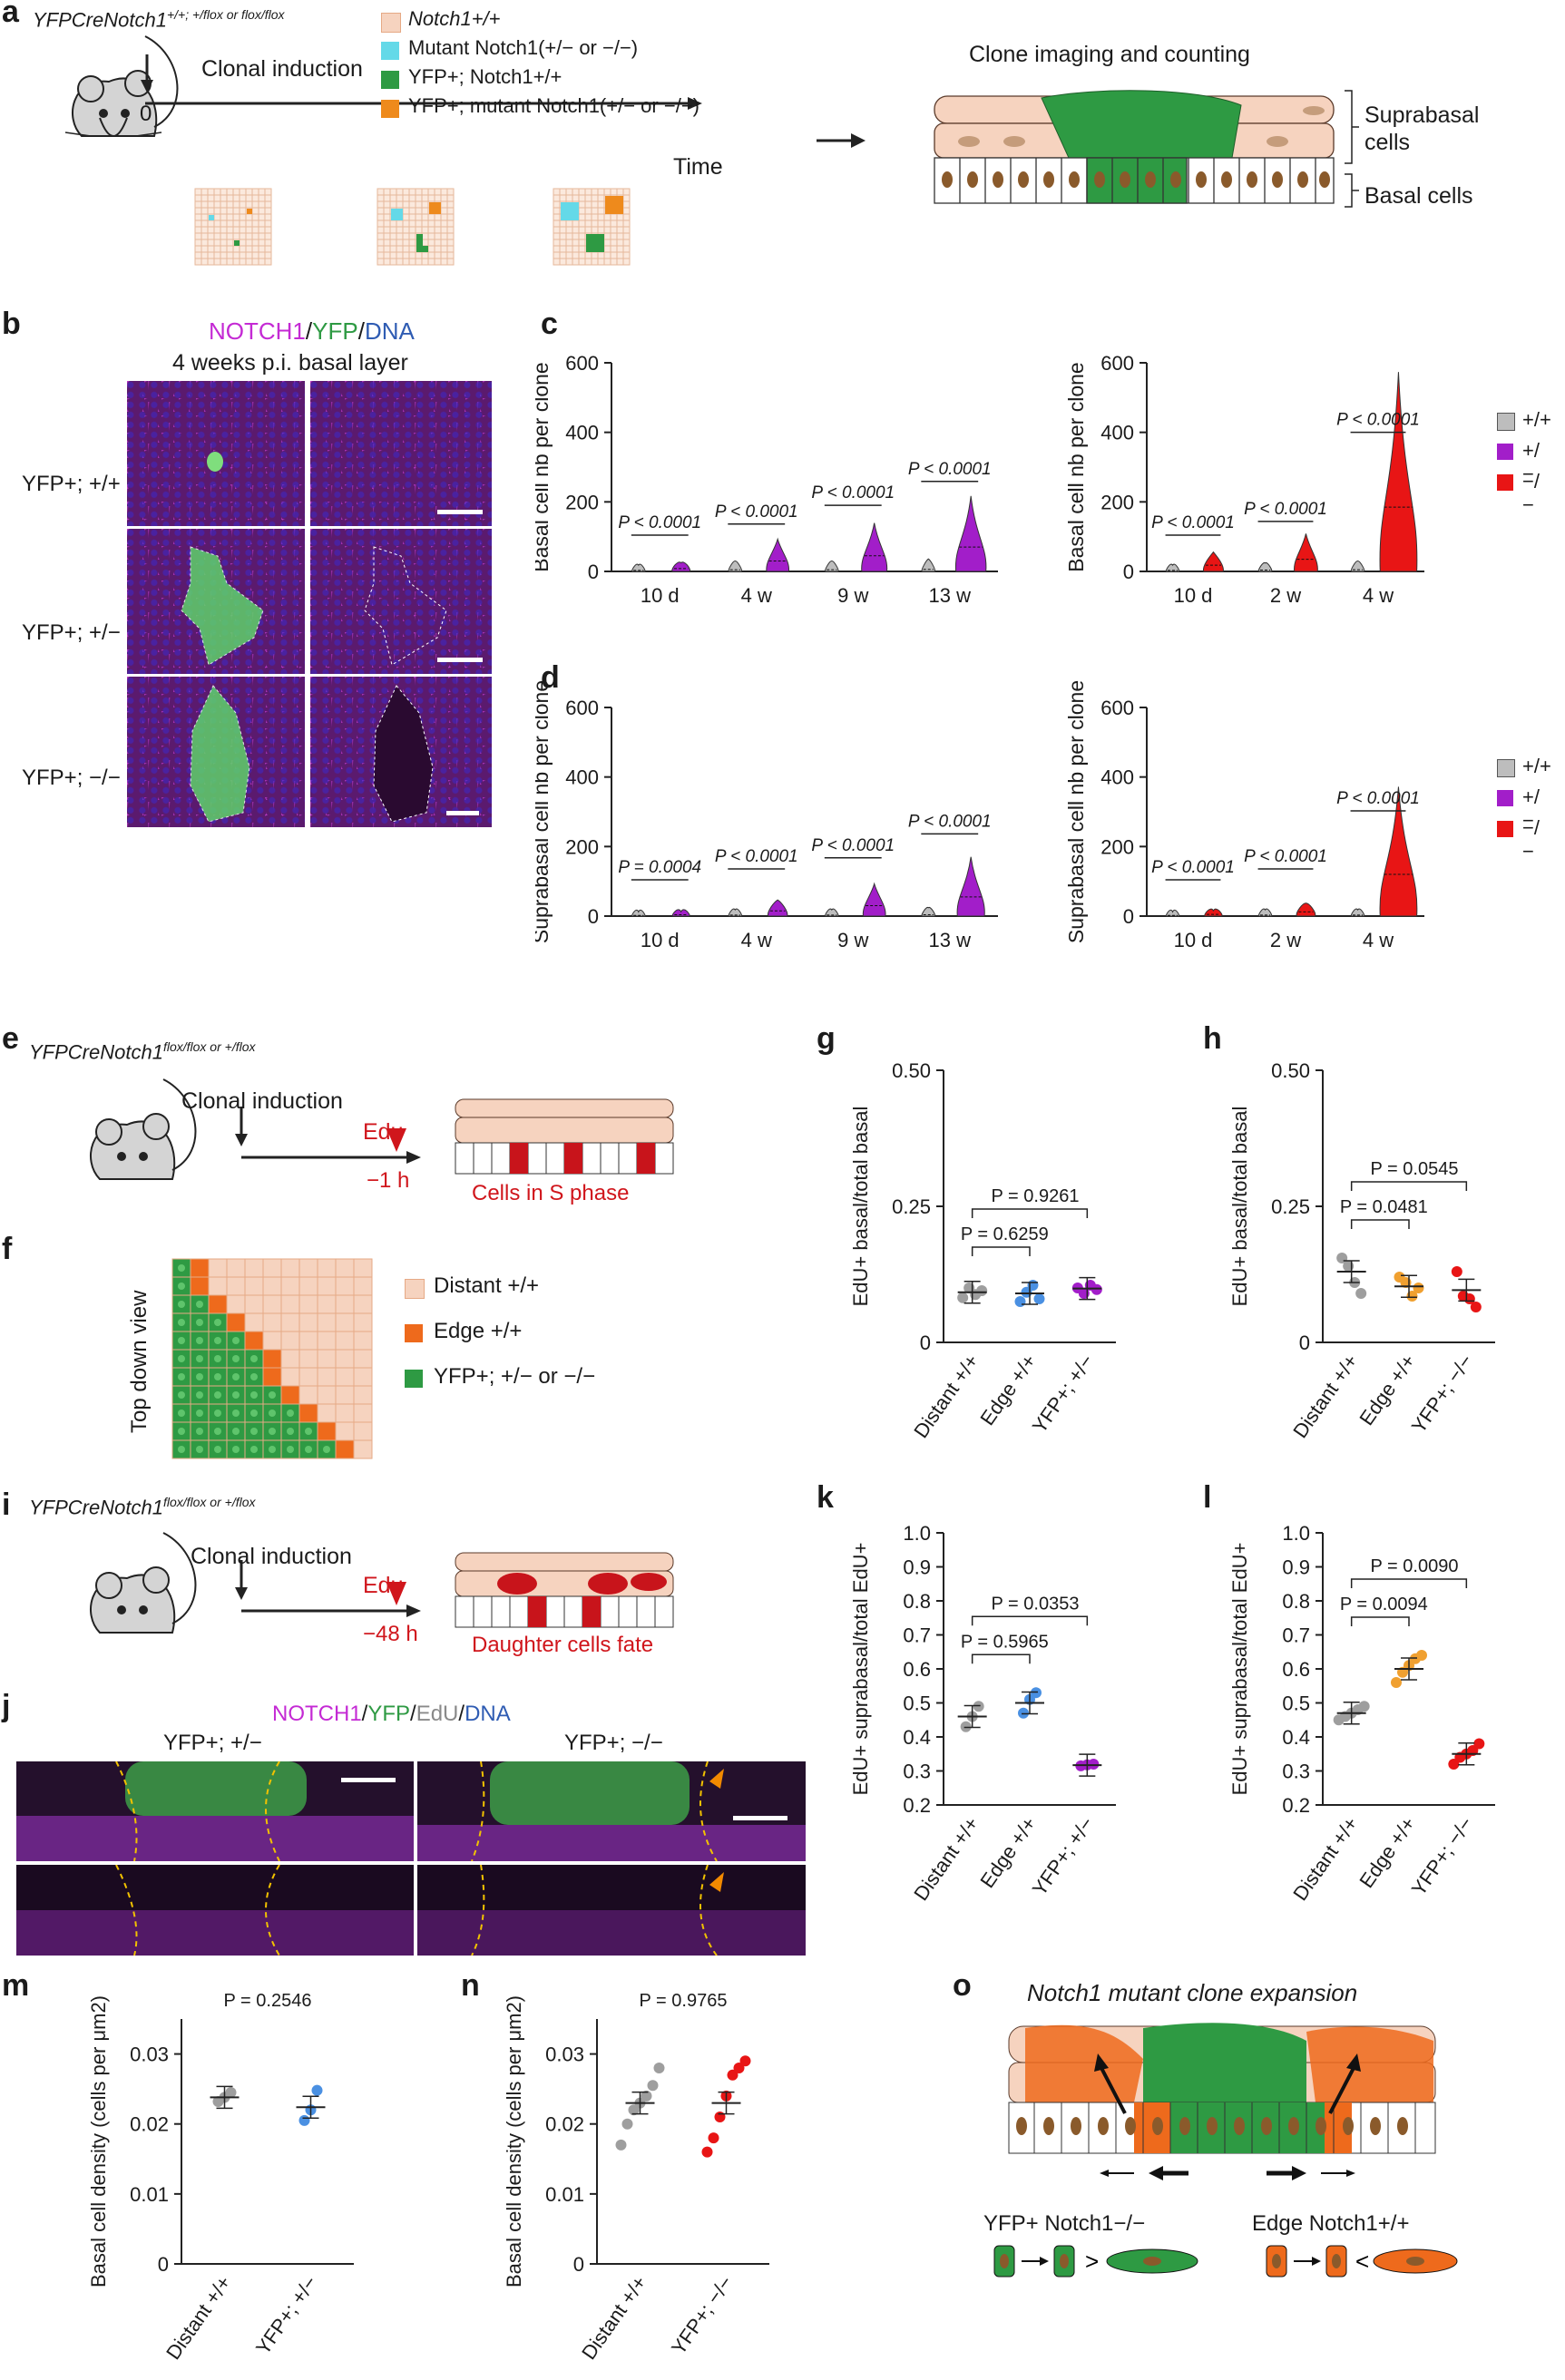 Image resolution: width=1565 pixels, height=2380 pixels. Describe the element at coordinates (1036, 1196) in the screenshot. I see `p-value-label: P = 0.9261` at that location.